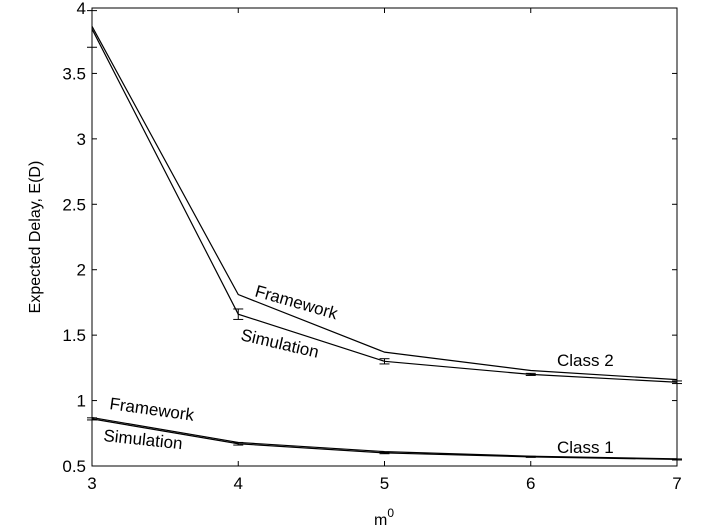 The image size is (701, 532). I want to click on annotation-simulation-class1: Simulation, so click(143, 439).